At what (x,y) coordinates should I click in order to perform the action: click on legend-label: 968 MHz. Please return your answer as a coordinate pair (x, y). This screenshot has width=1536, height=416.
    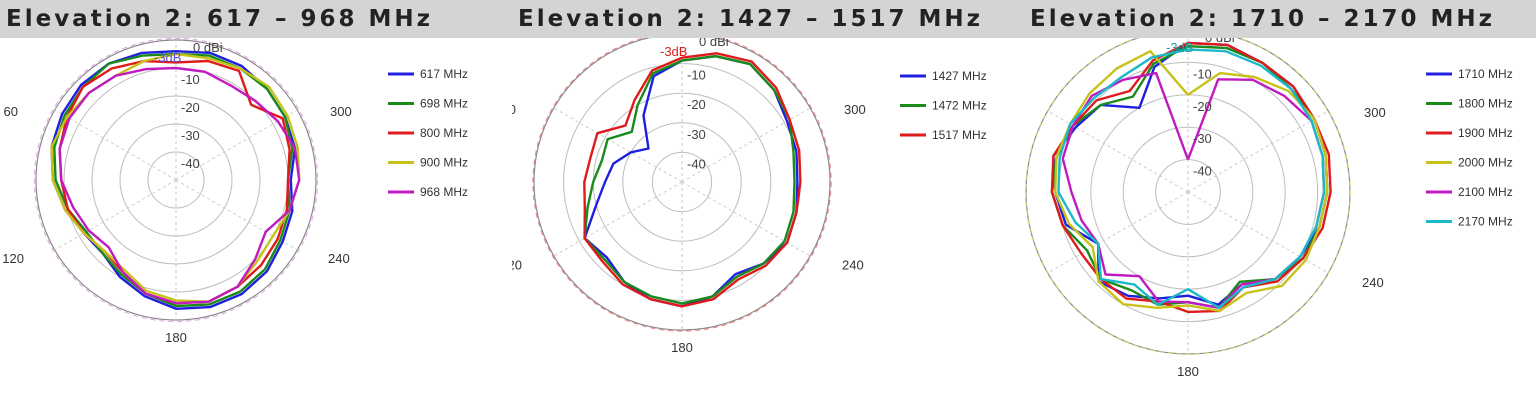
    Looking at the image, I should click on (444, 192).